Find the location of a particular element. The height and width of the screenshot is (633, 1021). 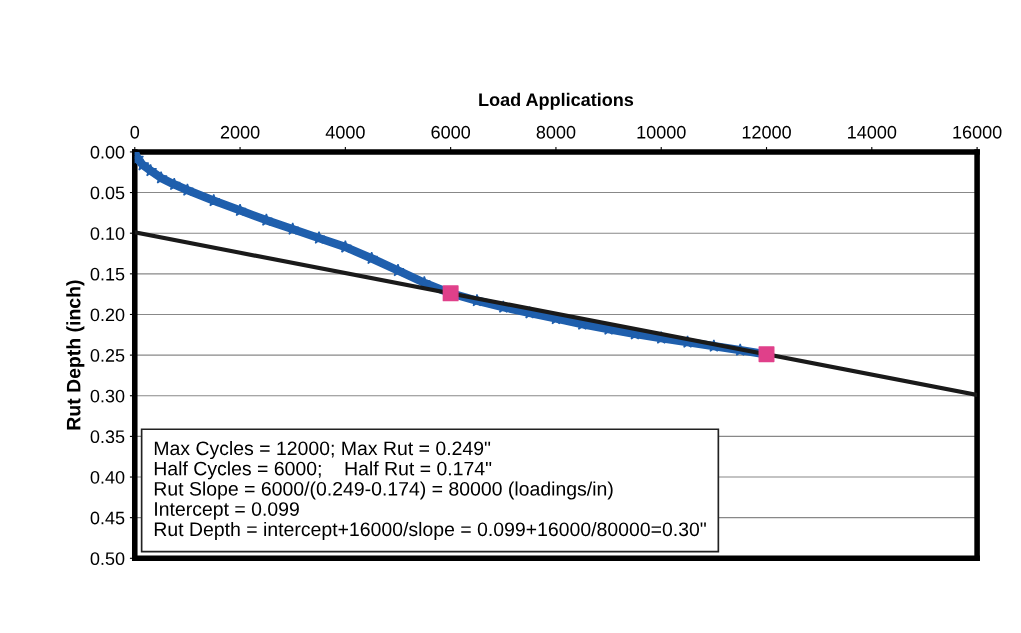

y-tick-label: 0.25 is located at coordinates (107, 355).